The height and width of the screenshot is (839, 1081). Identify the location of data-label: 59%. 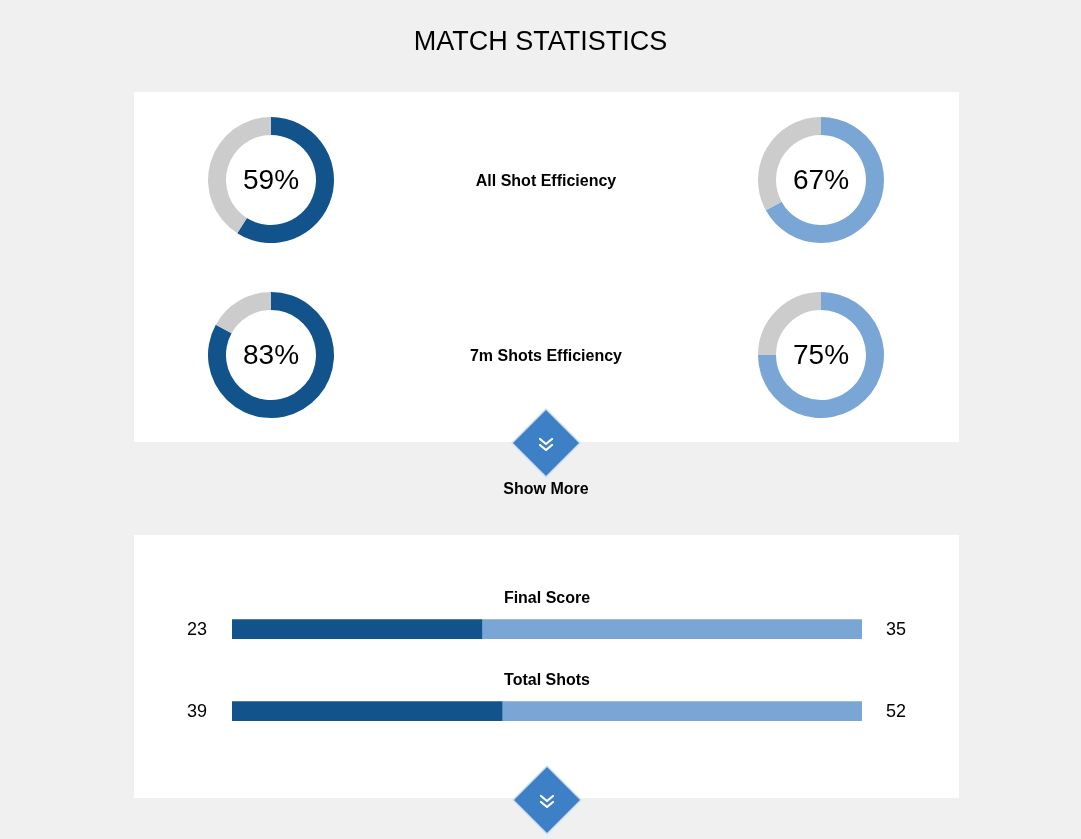
(271, 179).